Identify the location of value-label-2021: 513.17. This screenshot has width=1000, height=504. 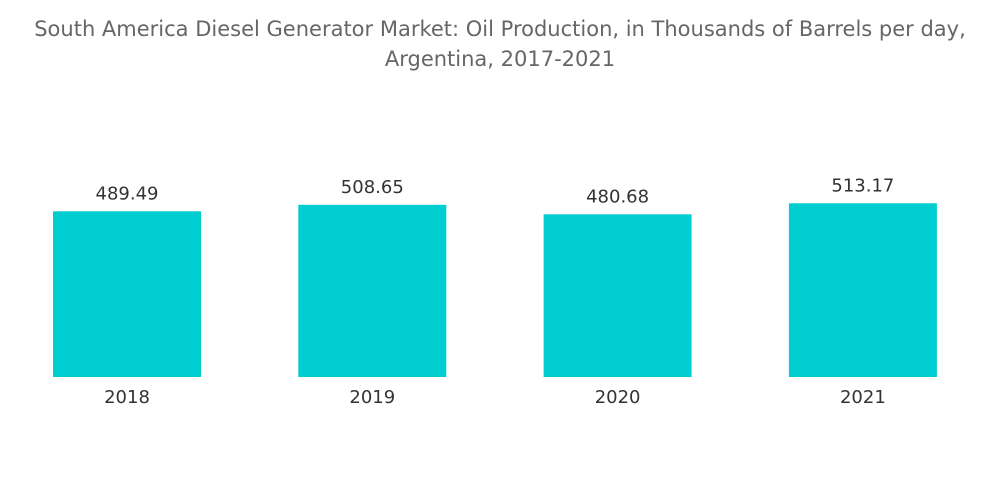
(862, 185).